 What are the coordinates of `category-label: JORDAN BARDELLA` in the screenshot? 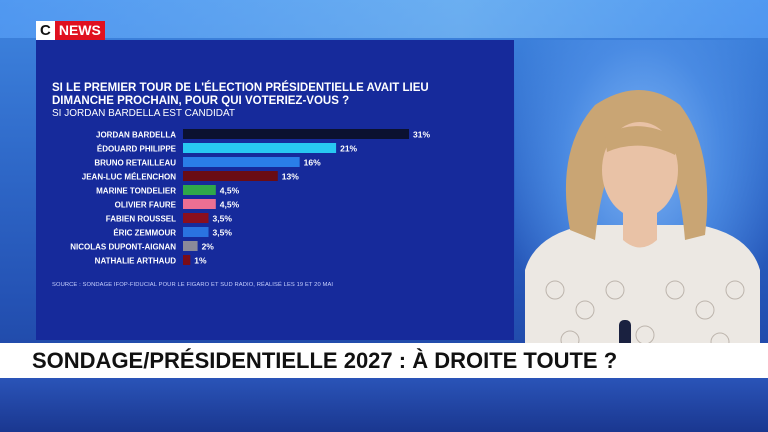 It's located at (136, 135).